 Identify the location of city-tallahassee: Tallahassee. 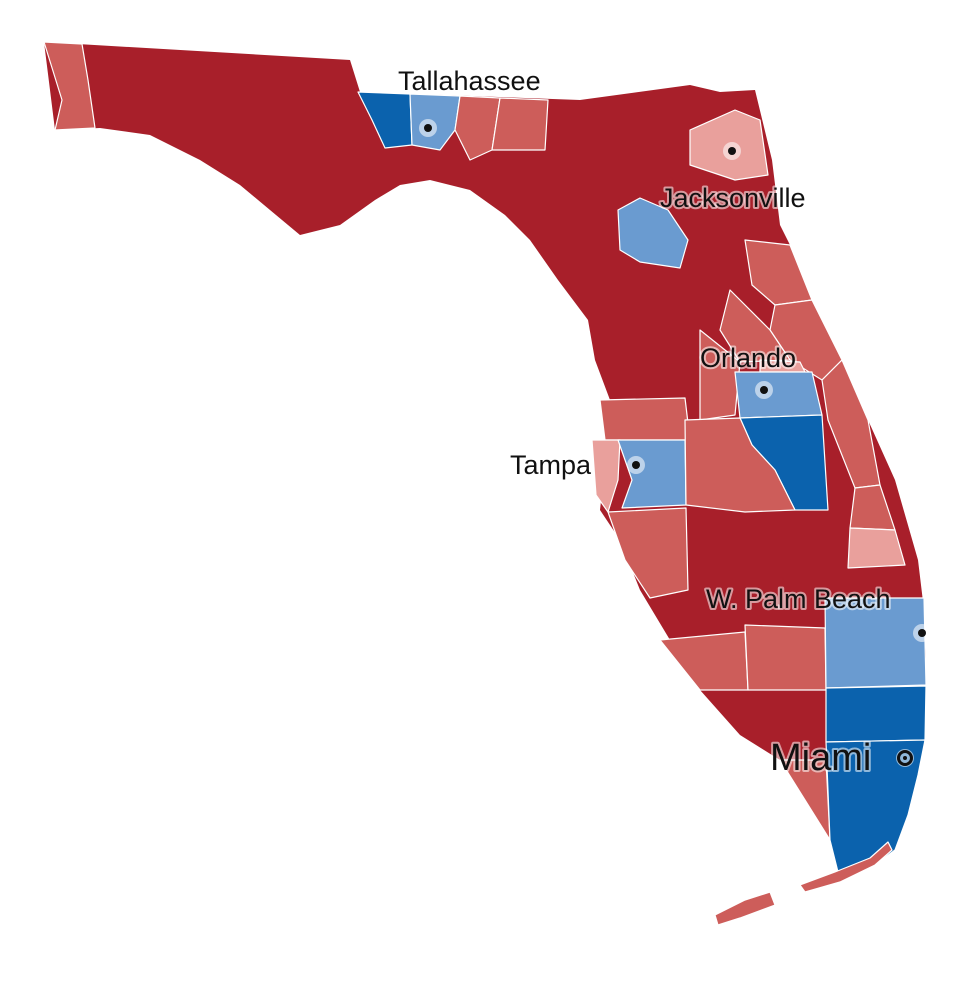
(469, 100).